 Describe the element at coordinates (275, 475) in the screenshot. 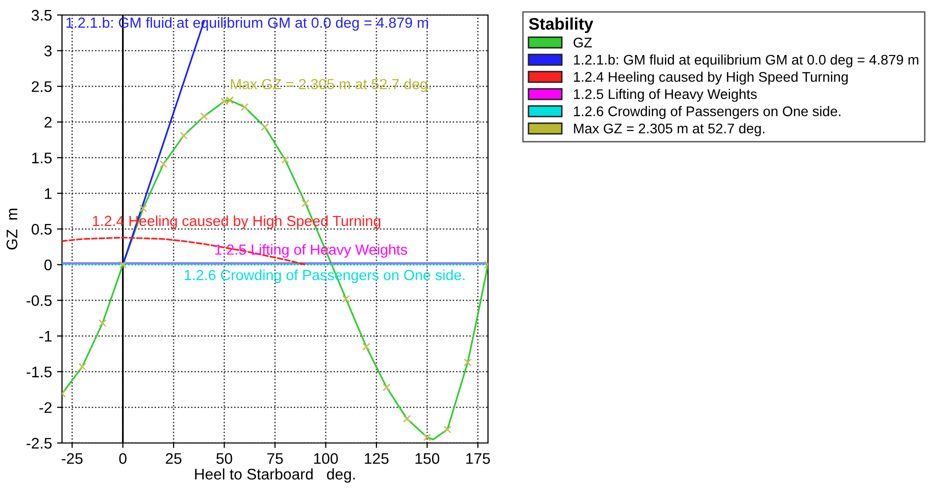

I see `x-axis-title: Heel to Starboard deg.` at that location.